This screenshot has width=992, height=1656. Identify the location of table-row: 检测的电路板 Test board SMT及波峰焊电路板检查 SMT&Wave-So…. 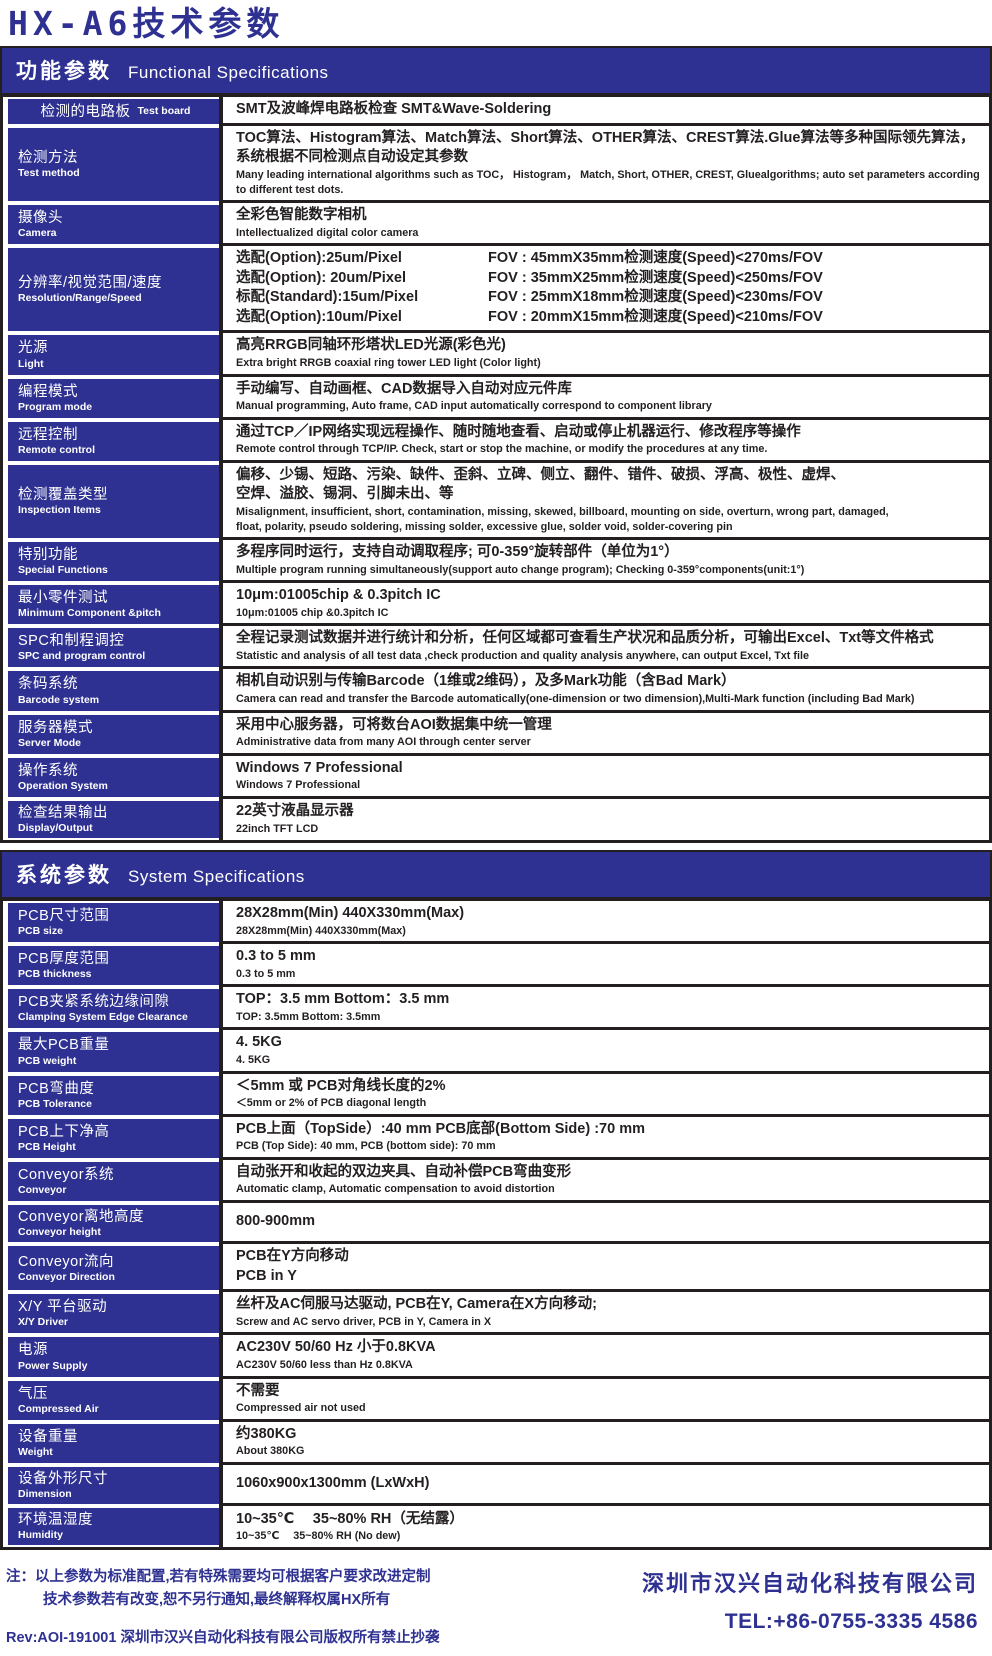
(496, 111).